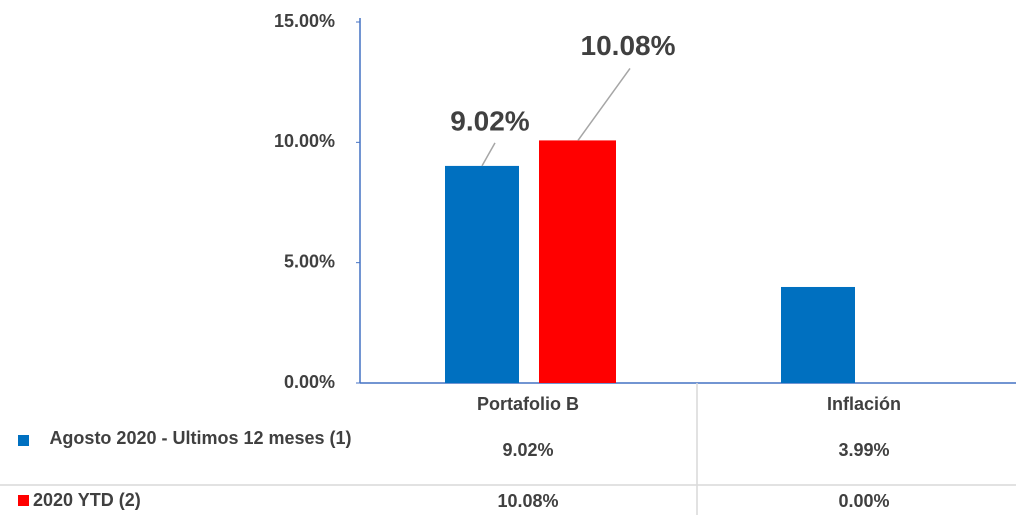 This screenshot has height=515, width=1016. I want to click on table-value: 9.02%, so click(527, 450).